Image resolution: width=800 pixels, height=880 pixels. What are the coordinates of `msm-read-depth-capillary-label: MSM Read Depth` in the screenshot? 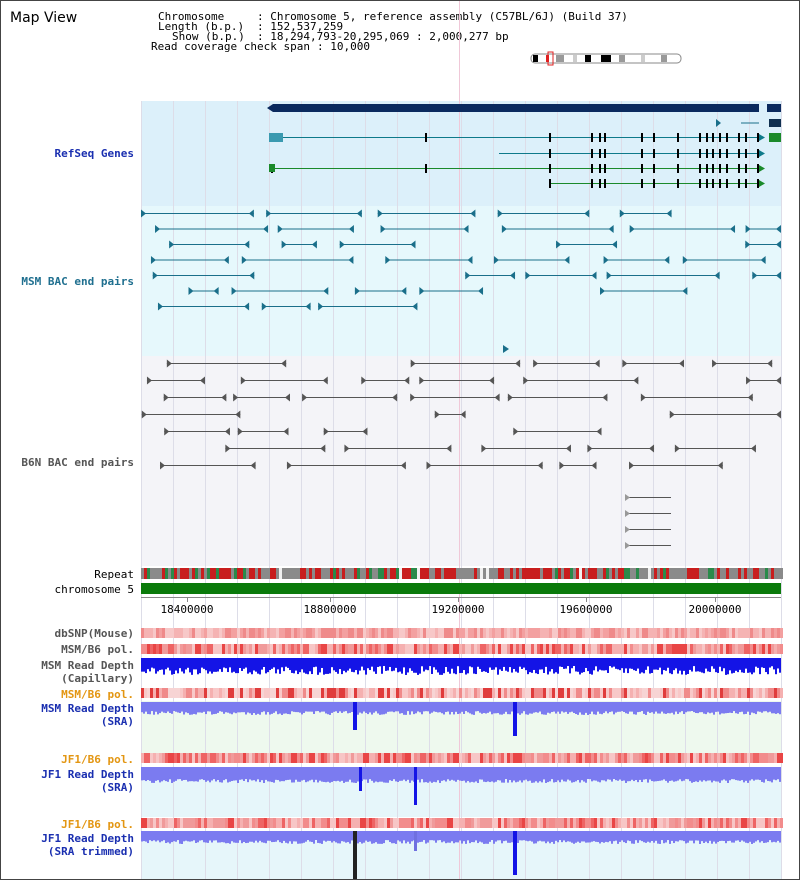 It's located at (87, 665).